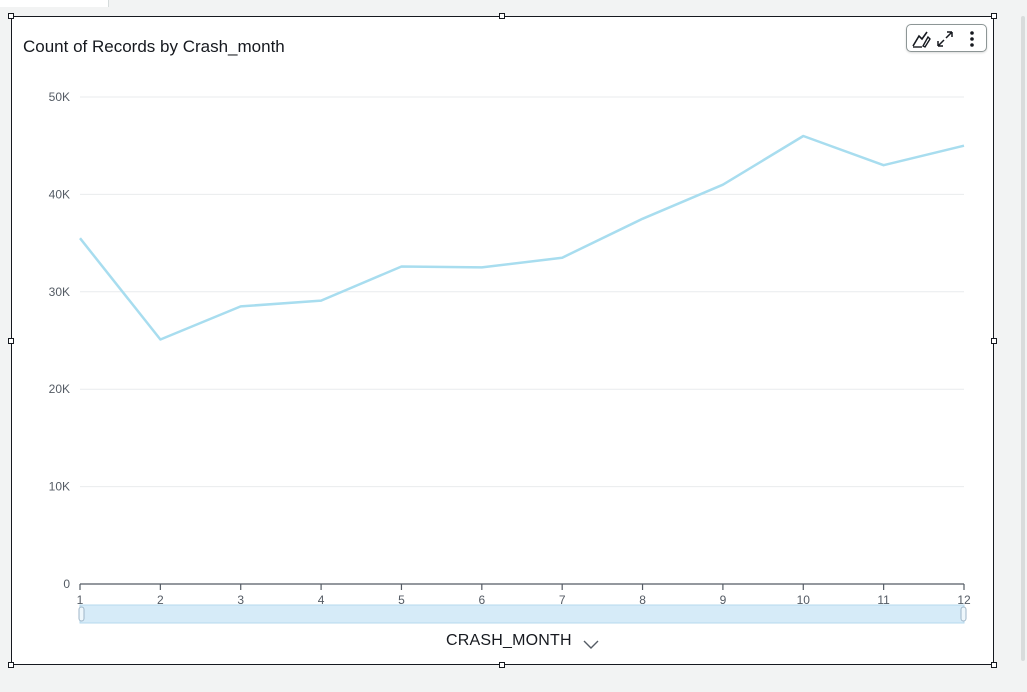 This screenshot has height=692, width=1027. I want to click on y-tick-label: 10K, so click(59, 487).